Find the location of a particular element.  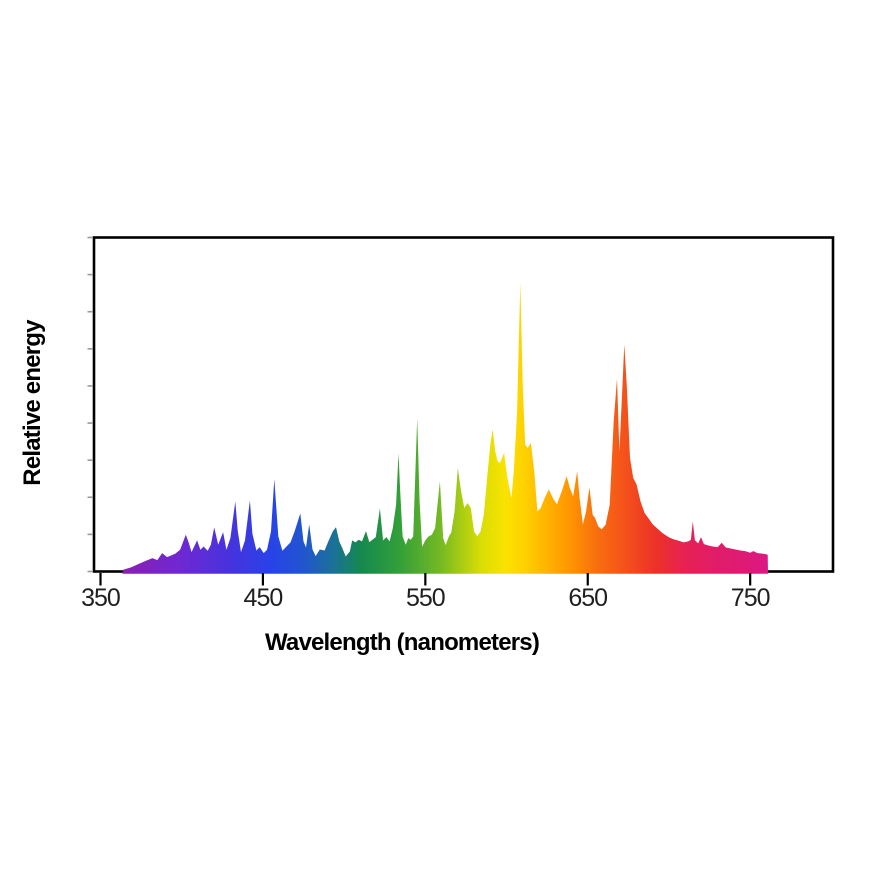

x-tick-label: 650 is located at coordinates (588, 598).